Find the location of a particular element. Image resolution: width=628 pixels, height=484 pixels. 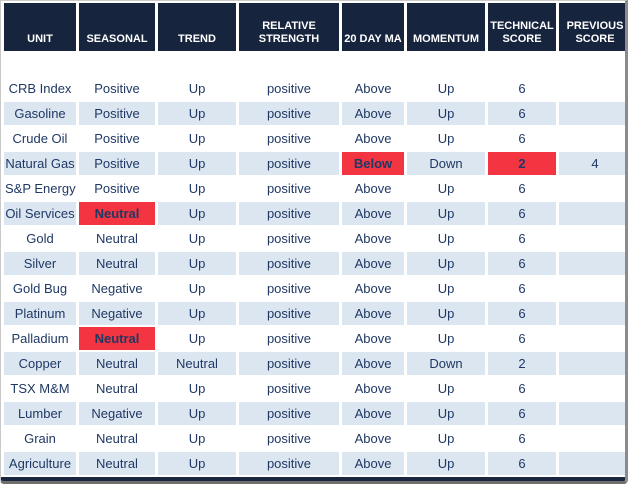

cell-unit: Lumber is located at coordinates (40, 413).